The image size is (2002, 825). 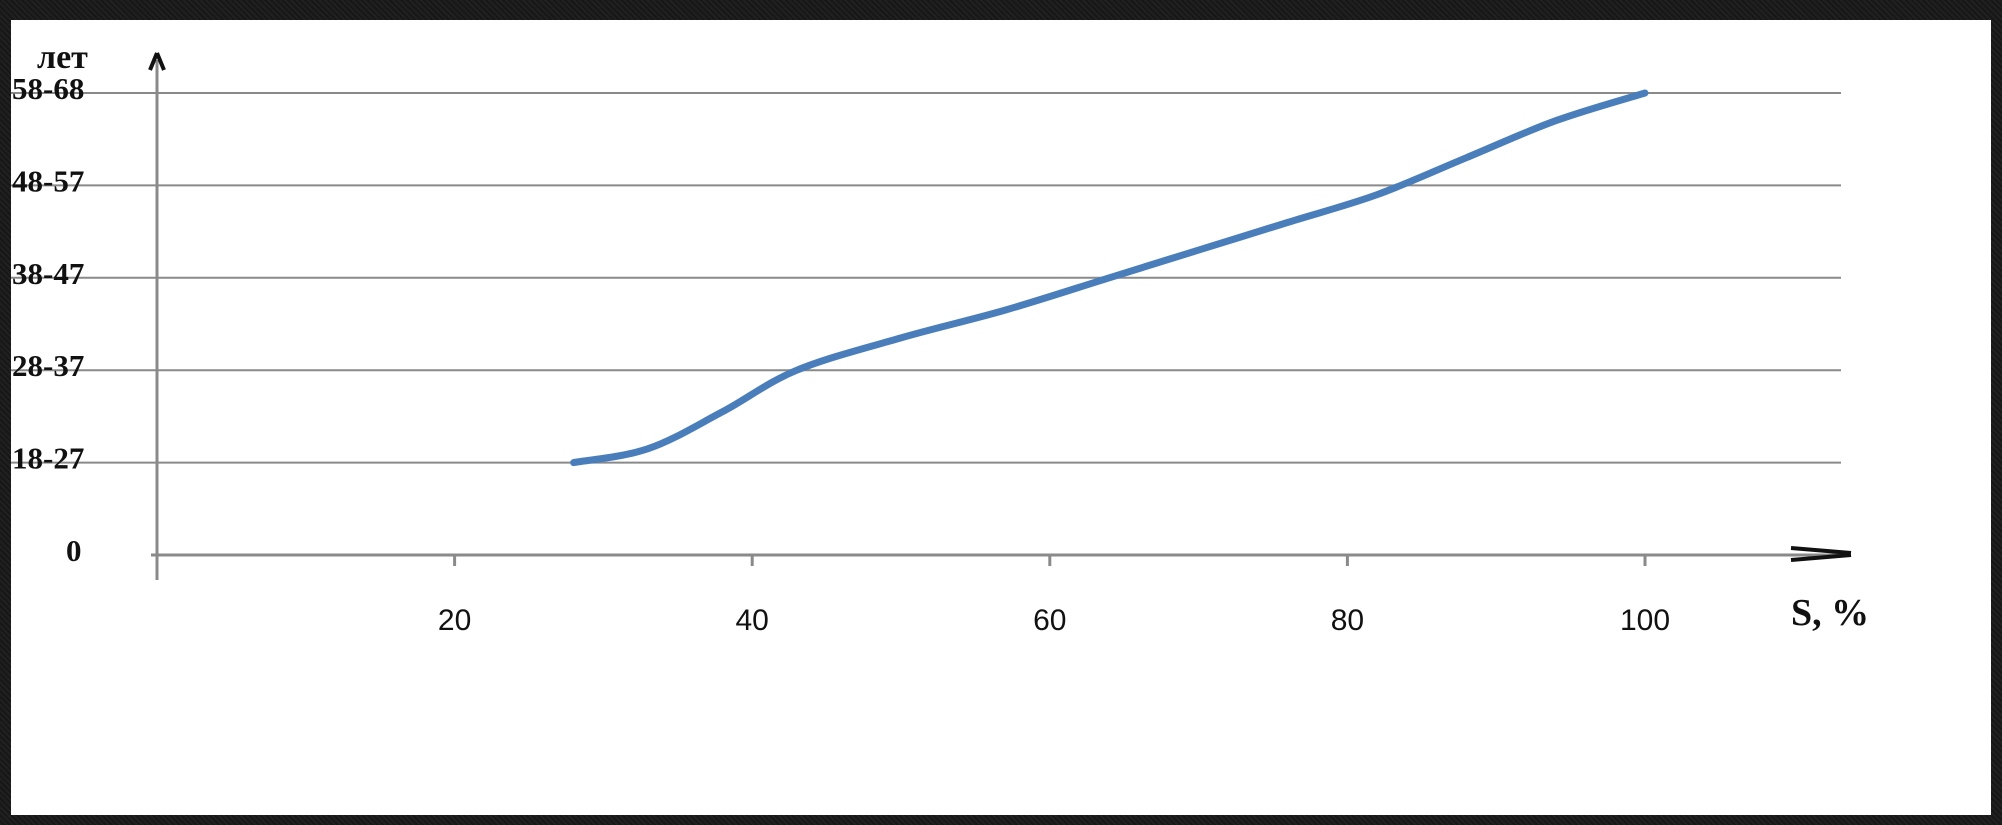 I want to click on y-tick-label: 48-57, so click(x=48, y=180).